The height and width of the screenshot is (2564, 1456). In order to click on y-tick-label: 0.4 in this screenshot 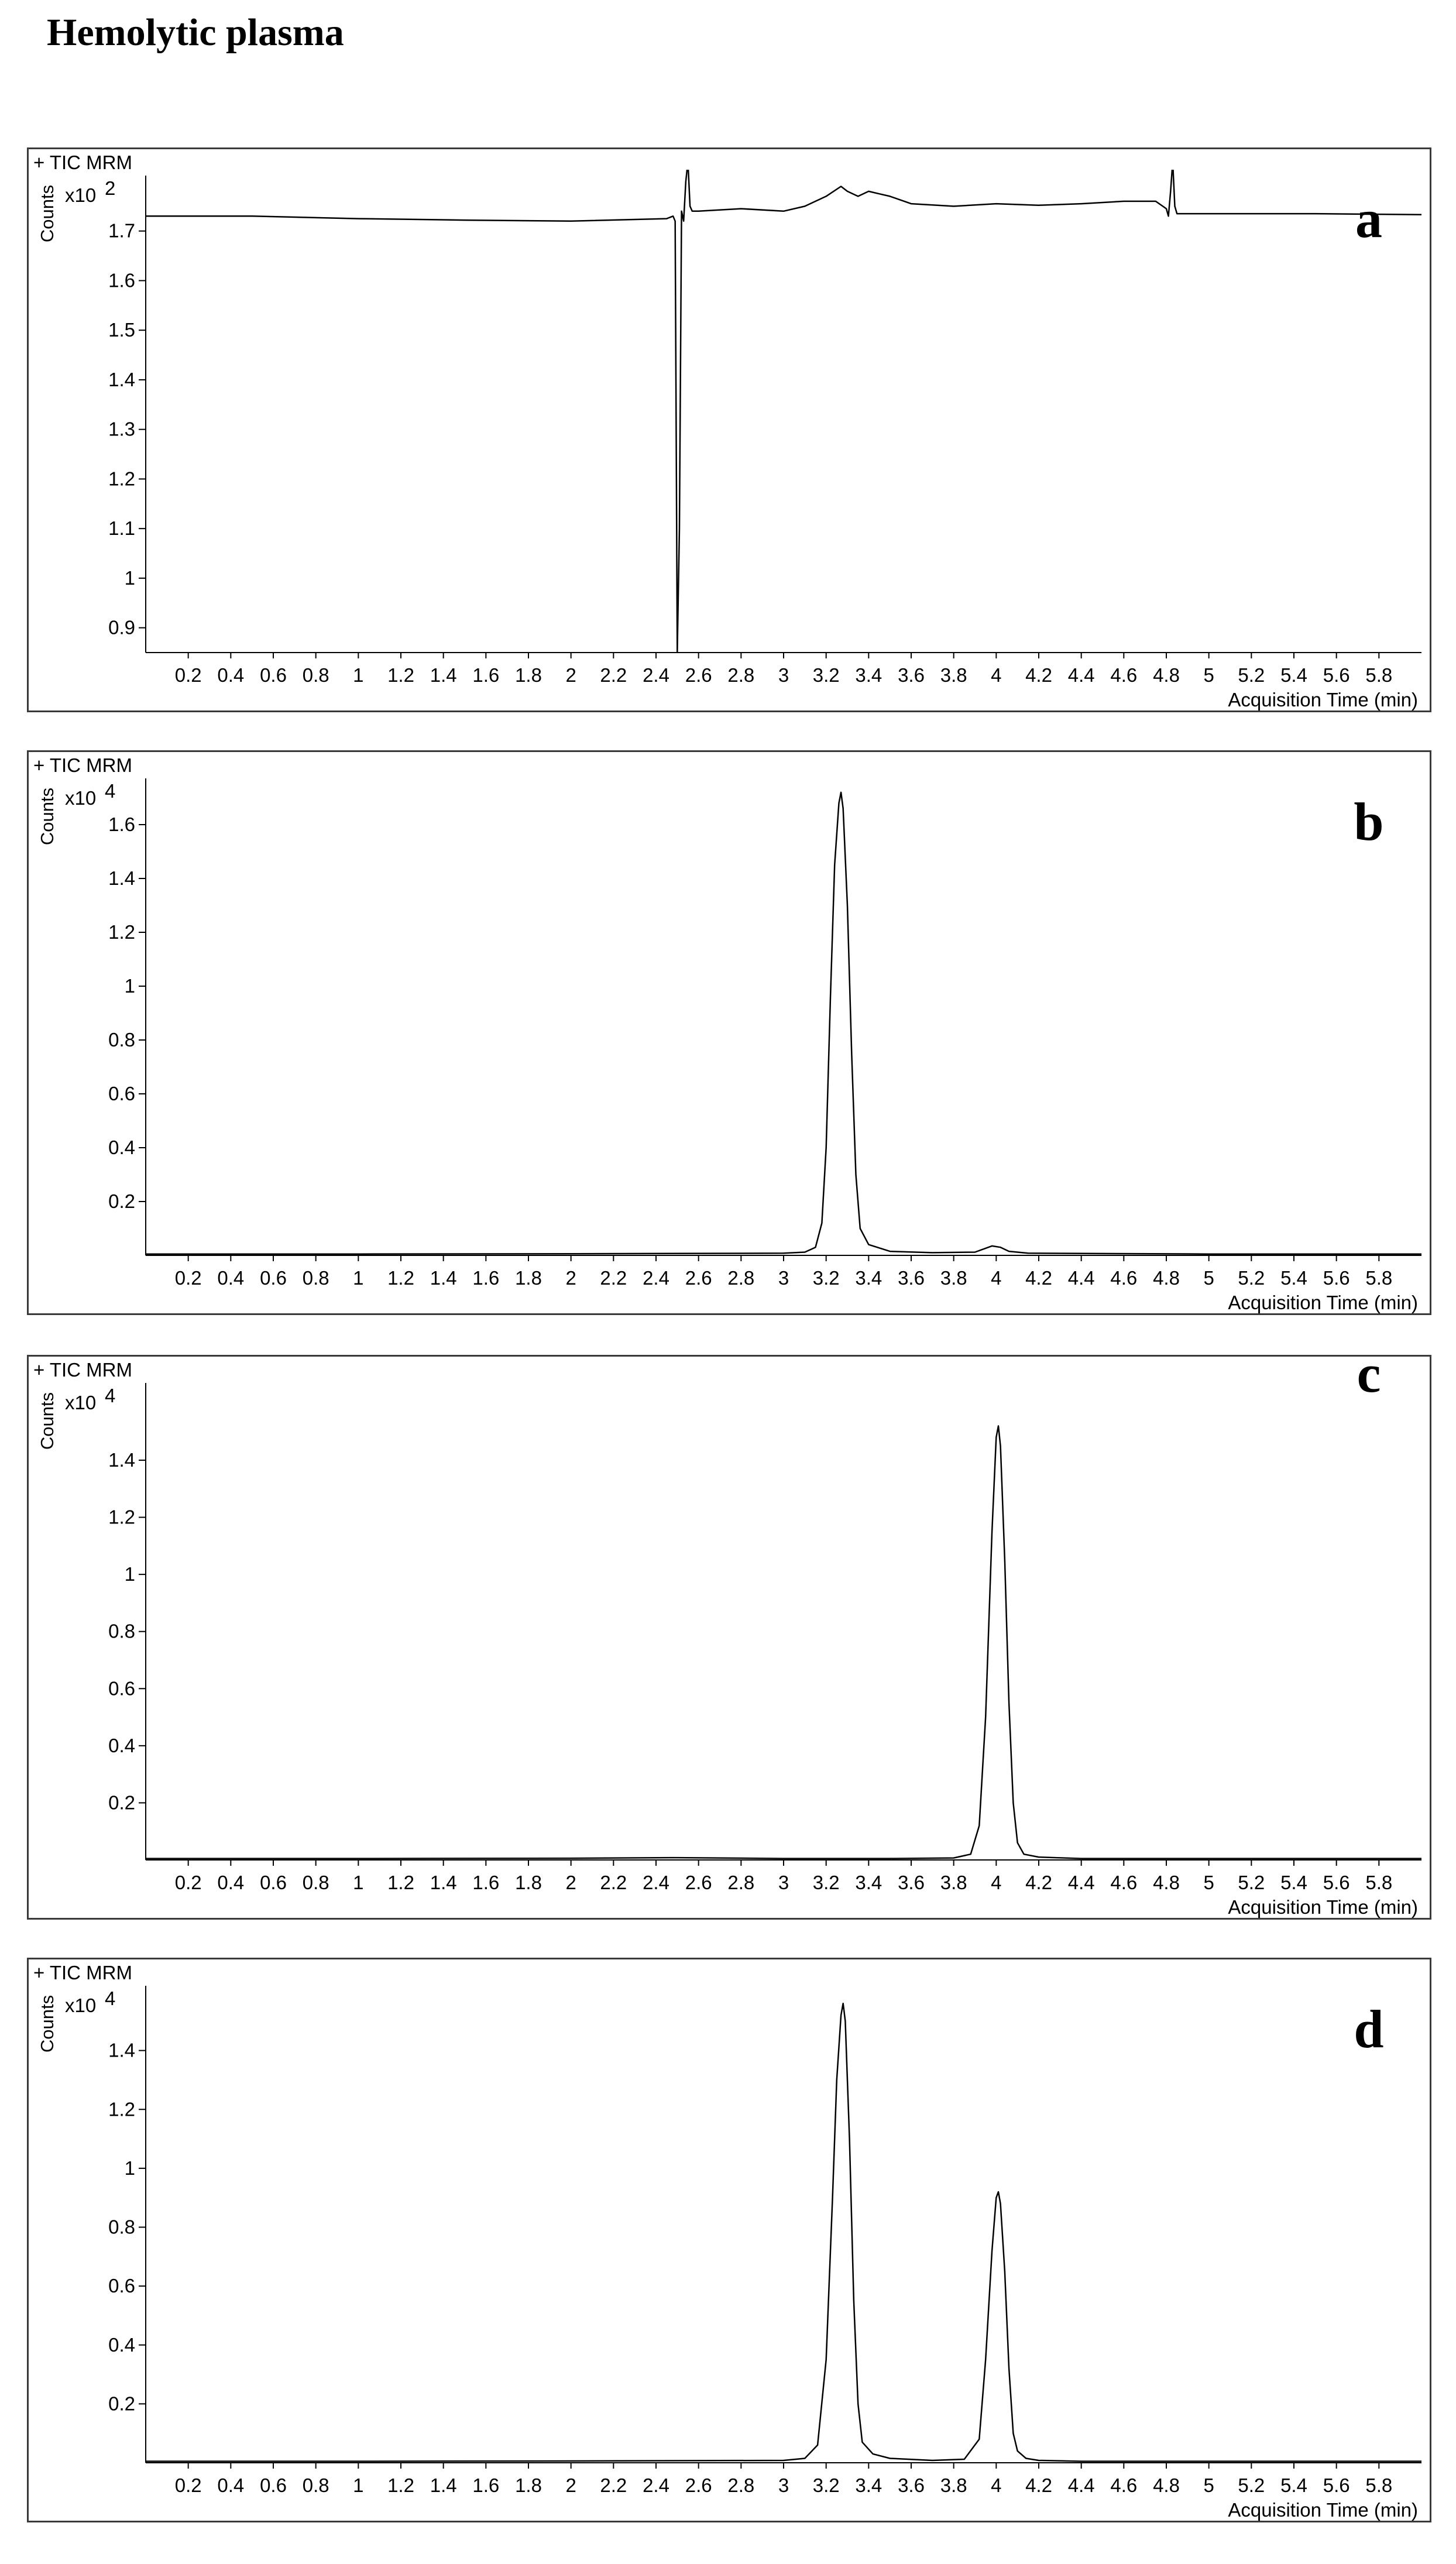, I will do `click(121, 1745)`.